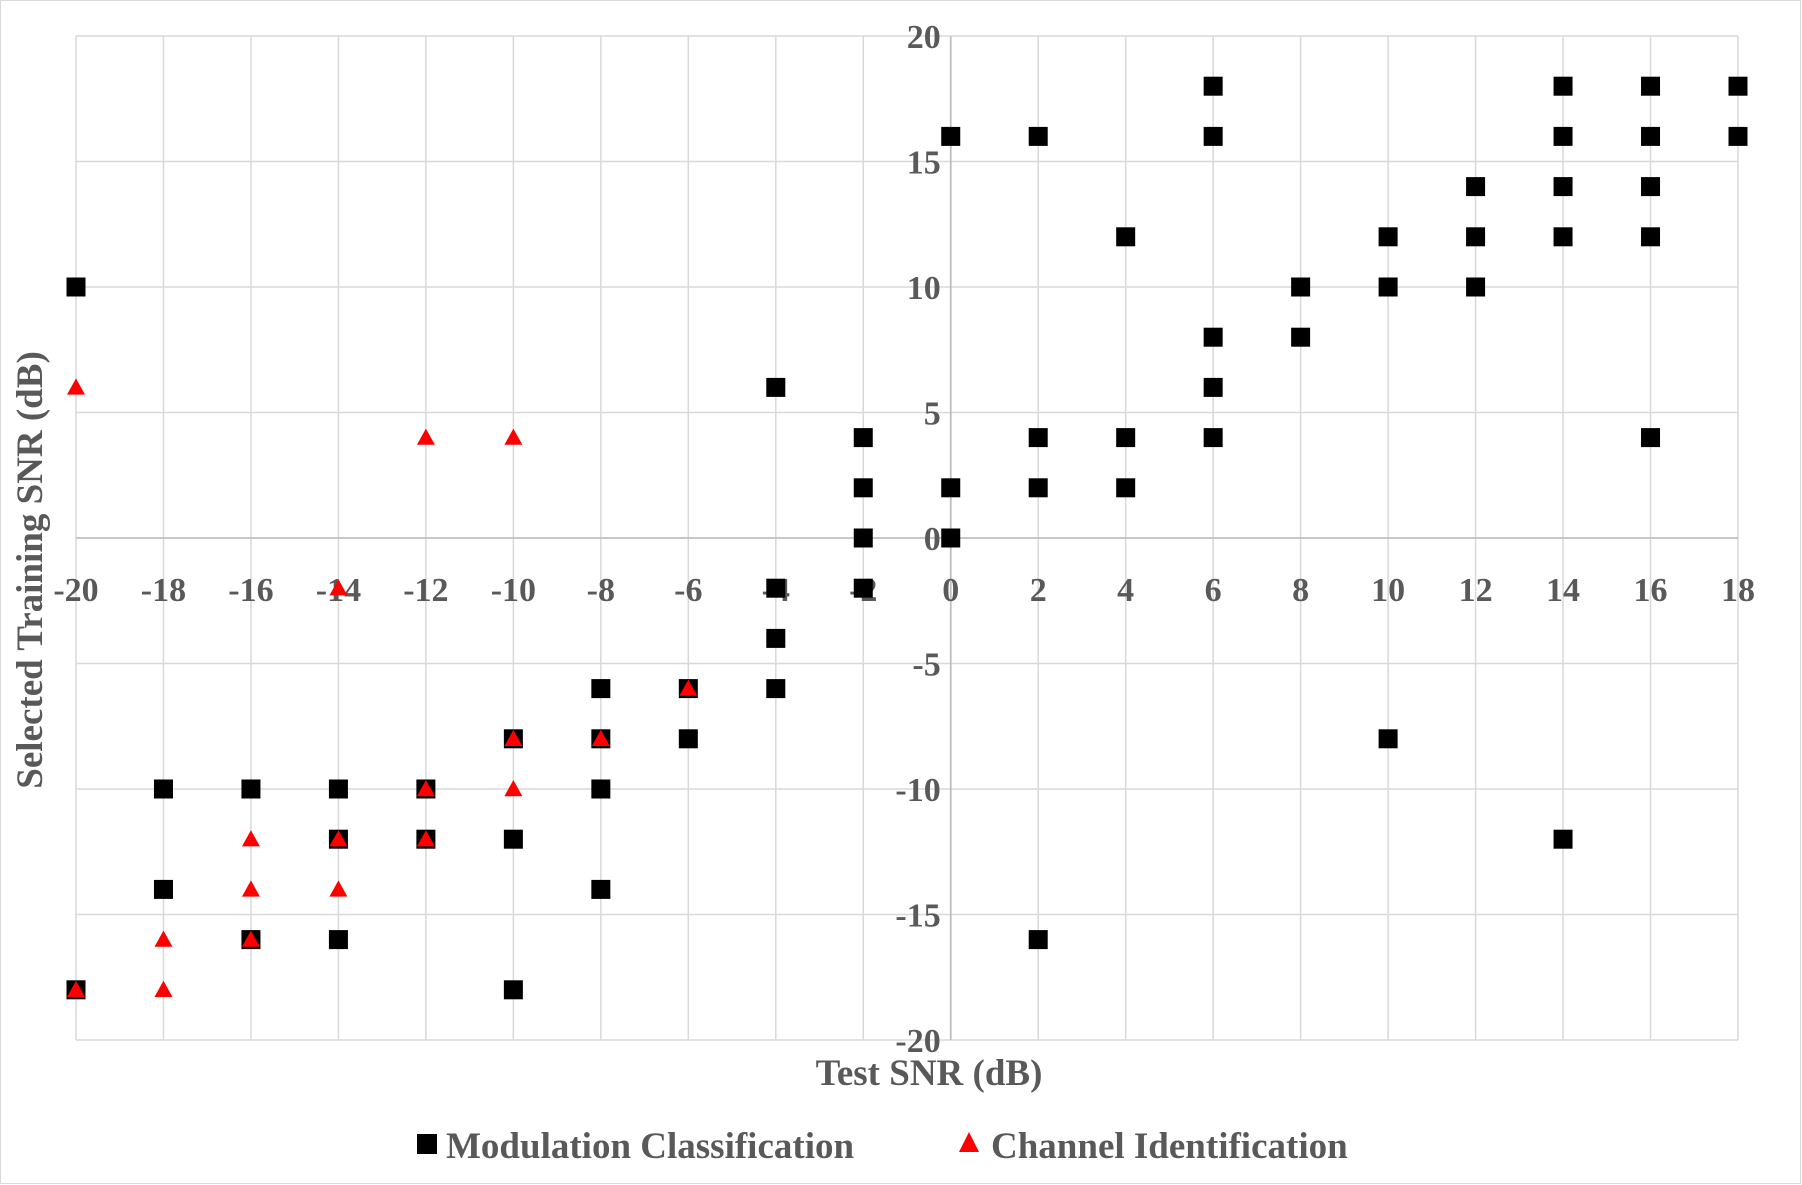 Image resolution: width=1802 pixels, height=1185 pixels. I want to click on y-tick-label: -10, so click(917, 790).